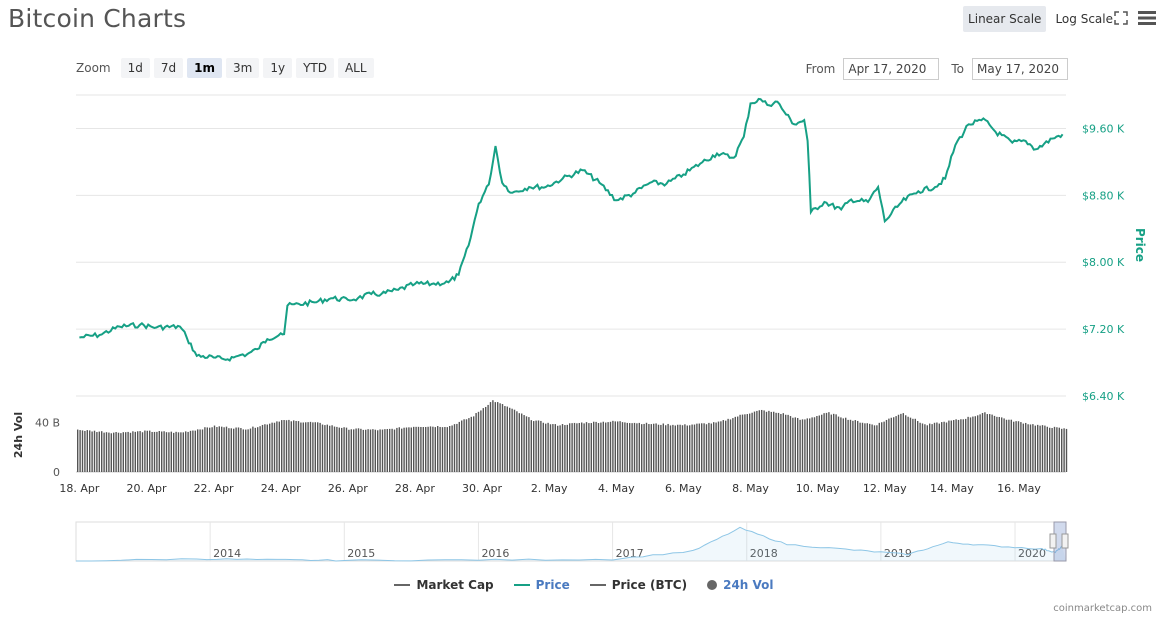 Image resolution: width=1168 pixels, height=622 pixels. What do you see at coordinates (1103, 329) in the screenshot?
I see `y-tick-label: $7.20 K` at bounding box center [1103, 329].